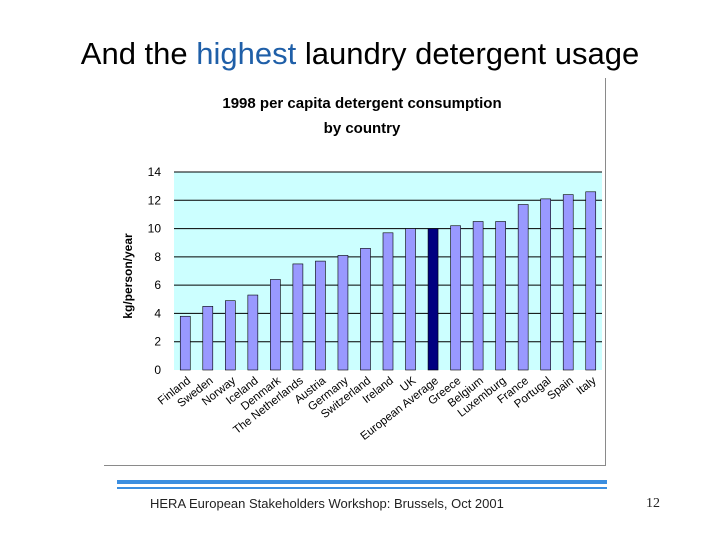 The height and width of the screenshot is (540, 720). What do you see at coordinates (468, 53) in the screenshot?
I see `title-post: laundry detergent usage` at bounding box center [468, 53].